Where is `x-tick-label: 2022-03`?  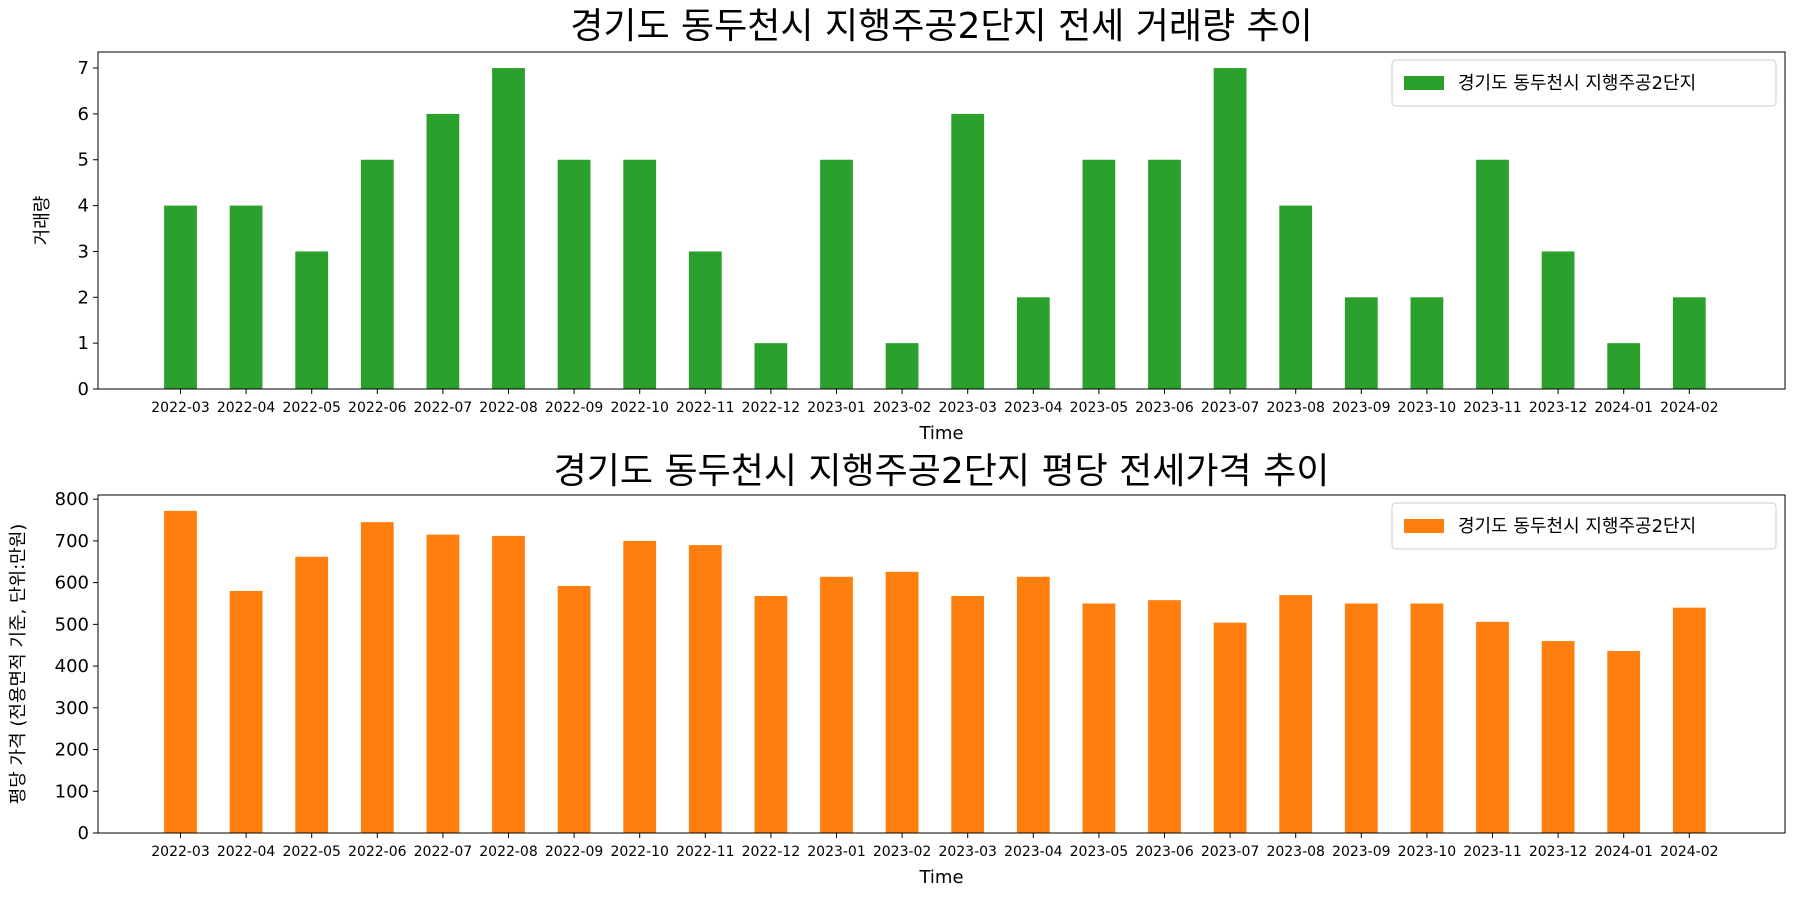 x-tick-label: 2022-03 is located at coordinates (180, 408).